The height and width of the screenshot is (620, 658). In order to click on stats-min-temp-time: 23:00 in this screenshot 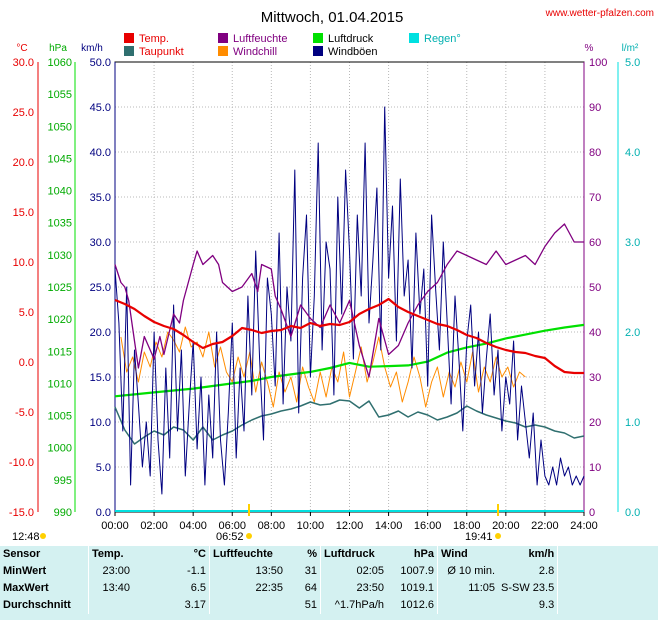, I will do `click(110, 571)`.